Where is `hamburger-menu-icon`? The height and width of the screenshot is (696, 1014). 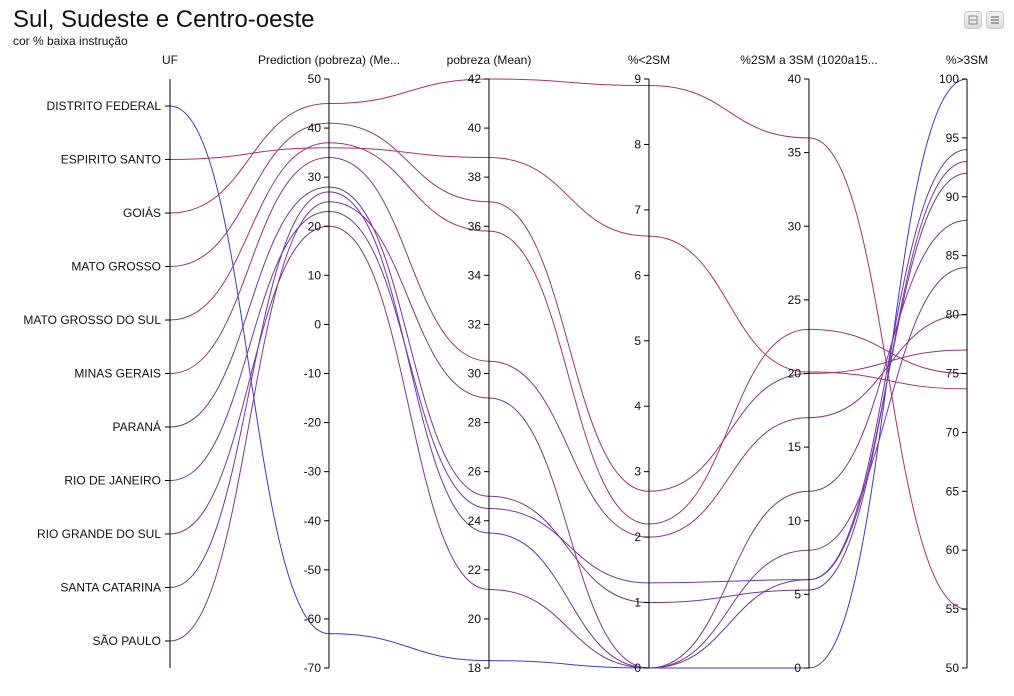
hamburger-menu-icon is located at coordinates (995, 20).